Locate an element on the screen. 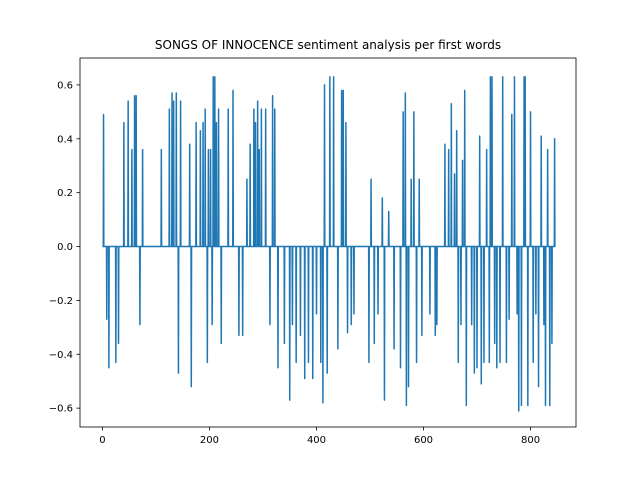 Image resolution: width=640 pixels, height=480 pixels. x-tick-label: 800 is located at coordinates (530, 440).